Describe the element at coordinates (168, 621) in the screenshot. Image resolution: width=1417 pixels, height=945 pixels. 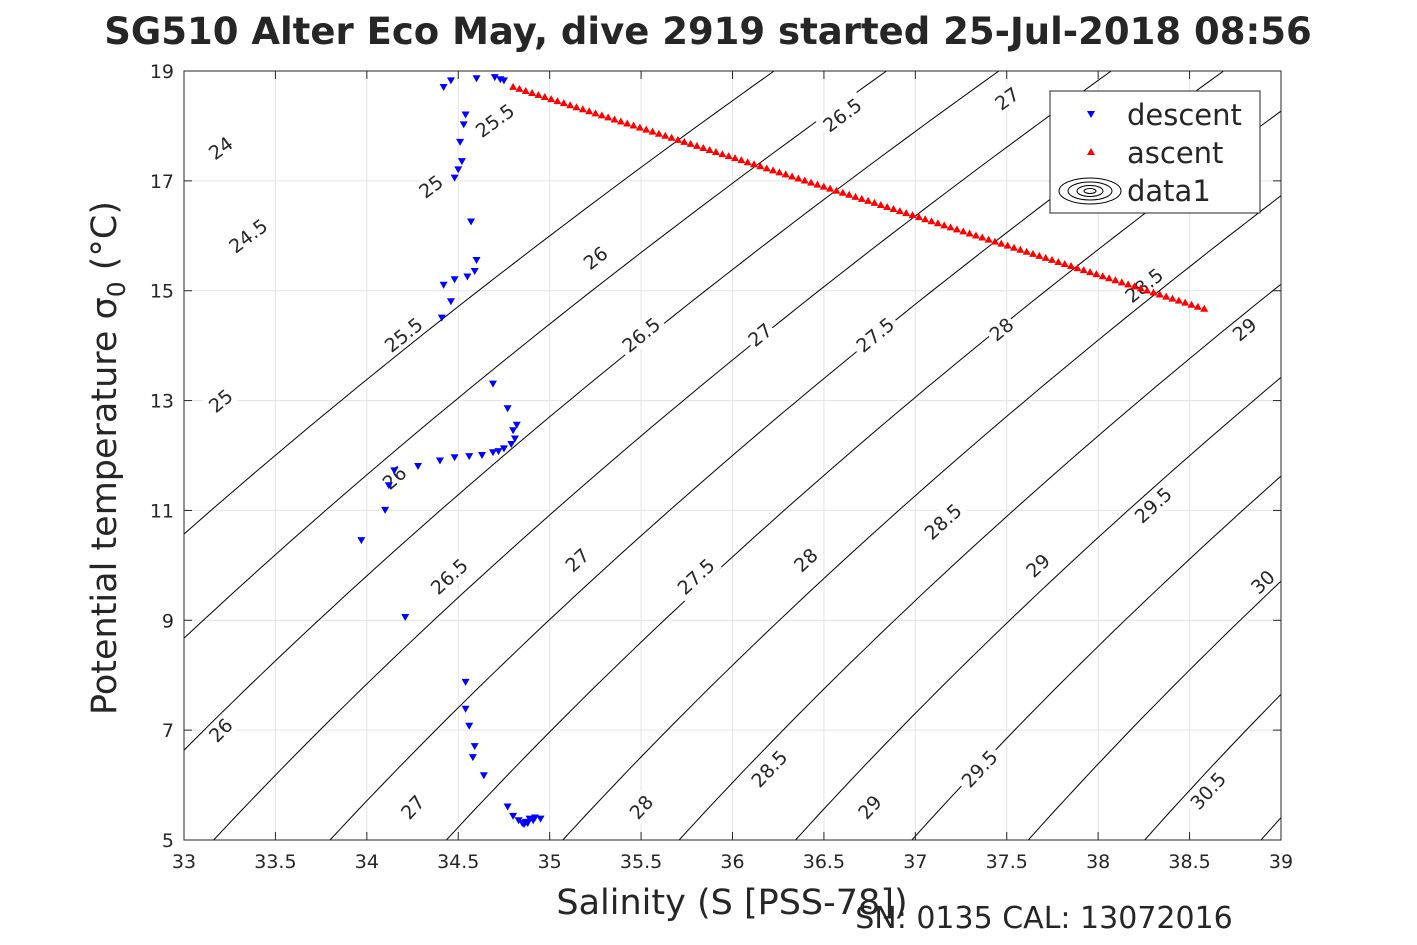
I see `y-tick-label: 9` at that location.